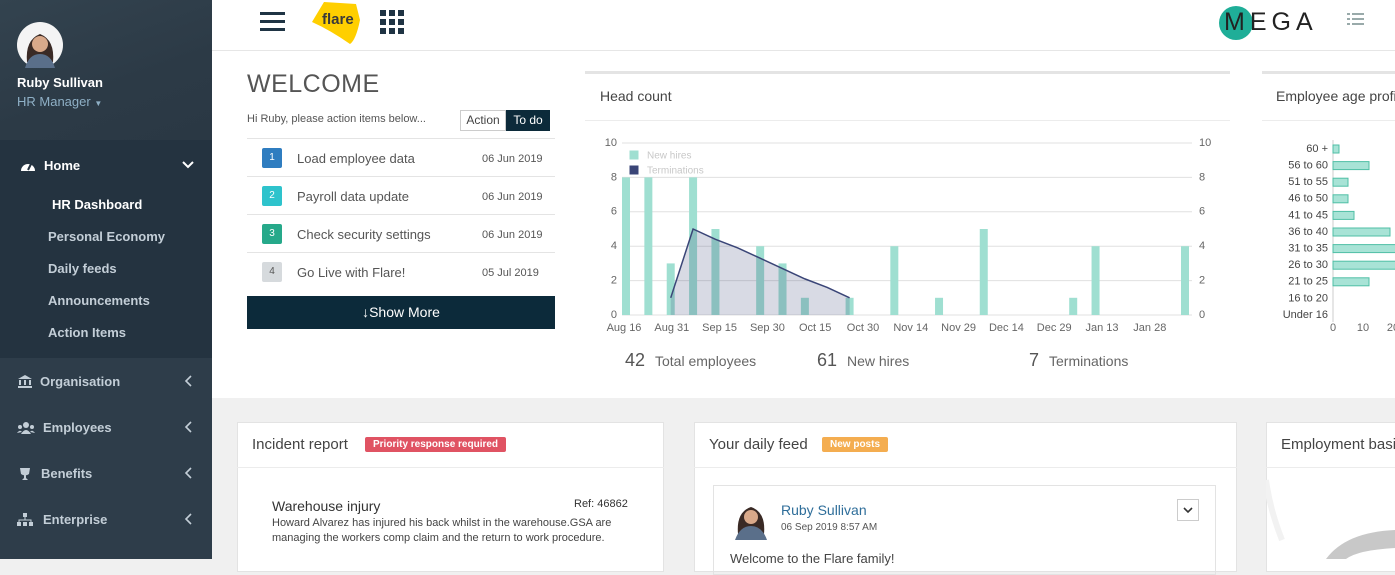 The image size is (1395, 575). I want to click on nav-enterprise: Enterprise, so click(75, 519).